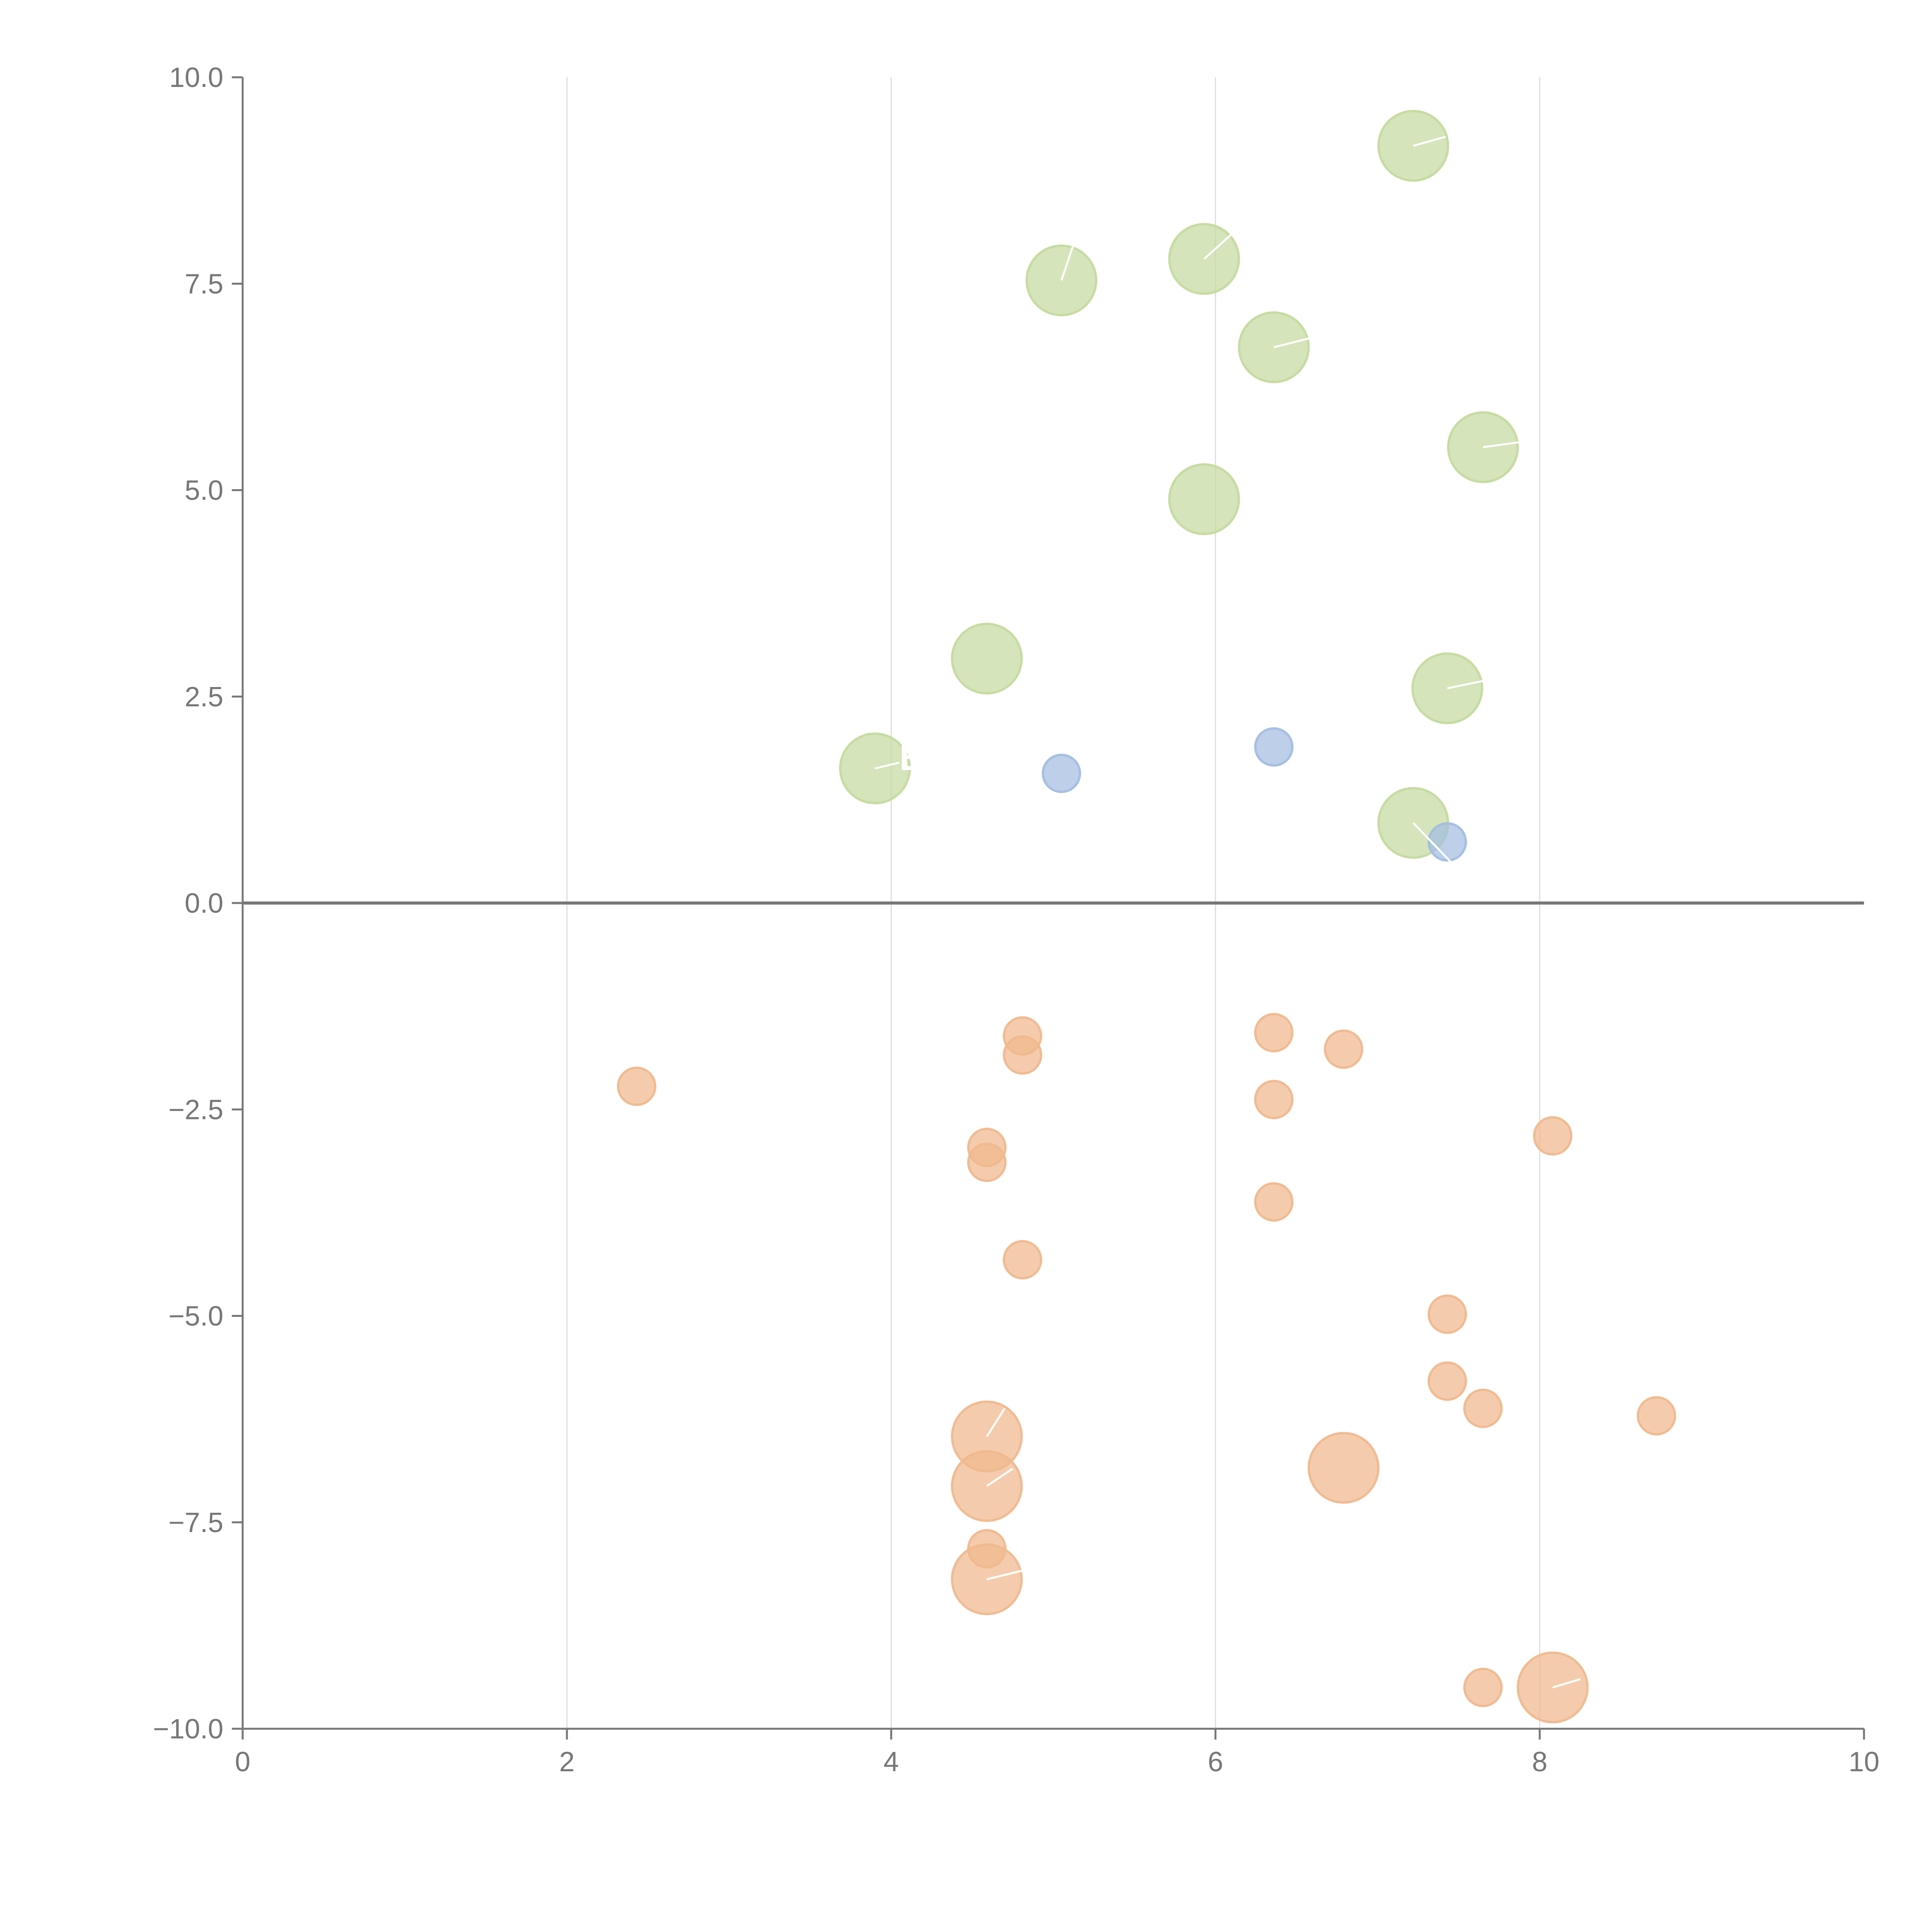 This screenshot has height=1932, width=1932. I want to click on y-tick-label: −7.5, so click(196, 1523).